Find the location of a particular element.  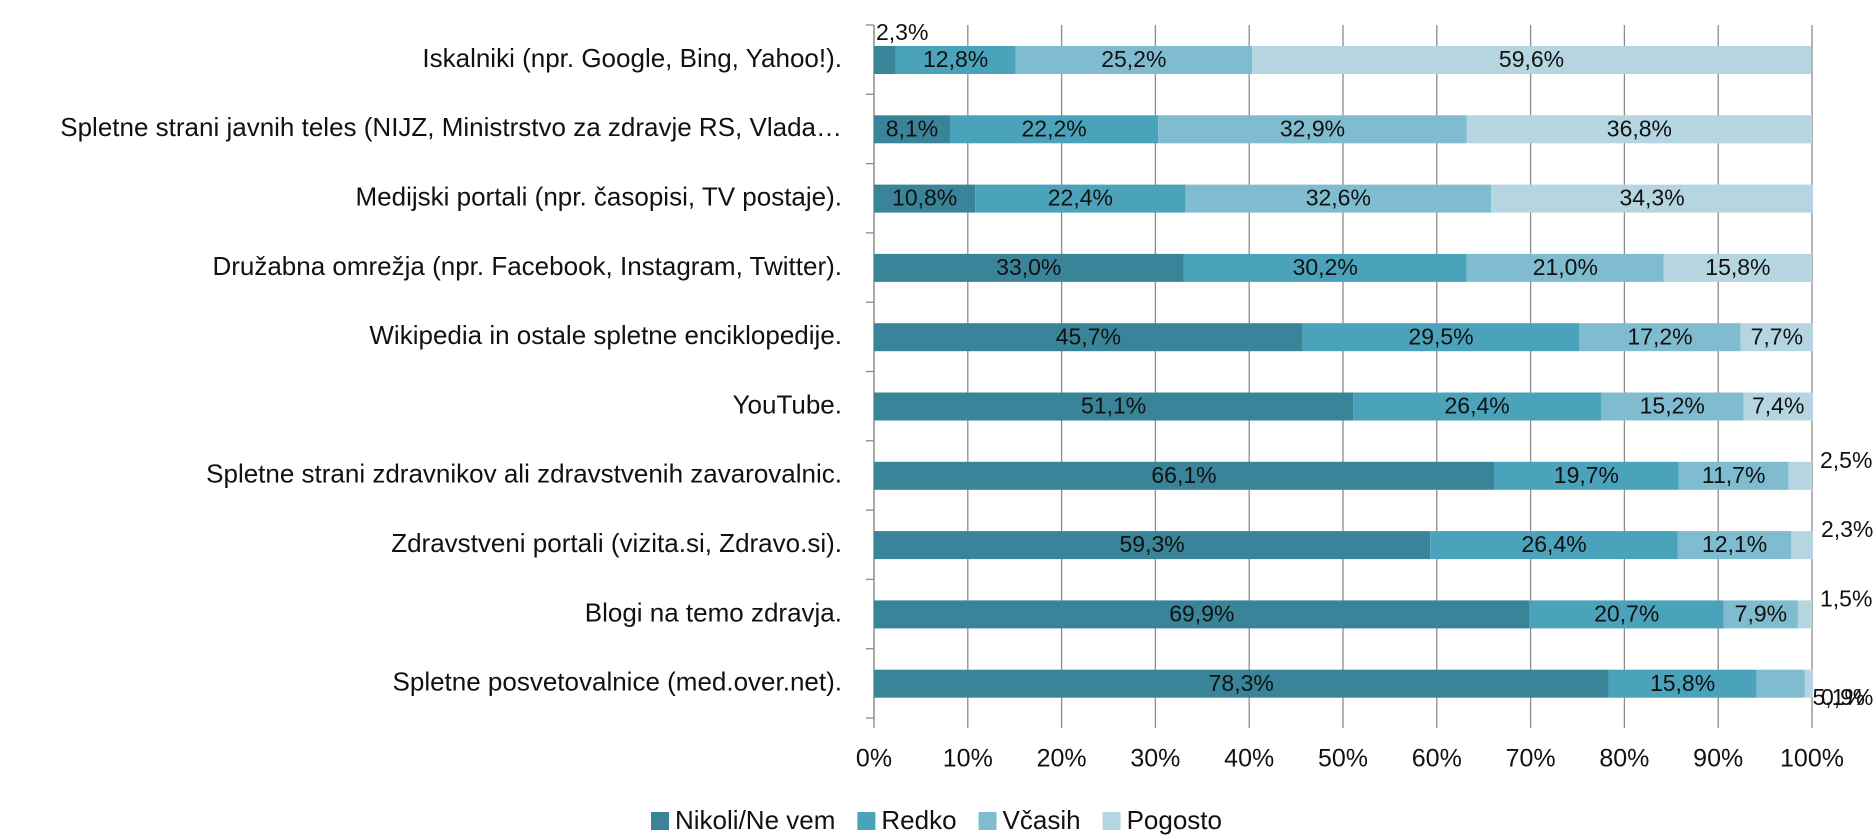

data-label: 59,6% is located at coordinates (1531, 59).